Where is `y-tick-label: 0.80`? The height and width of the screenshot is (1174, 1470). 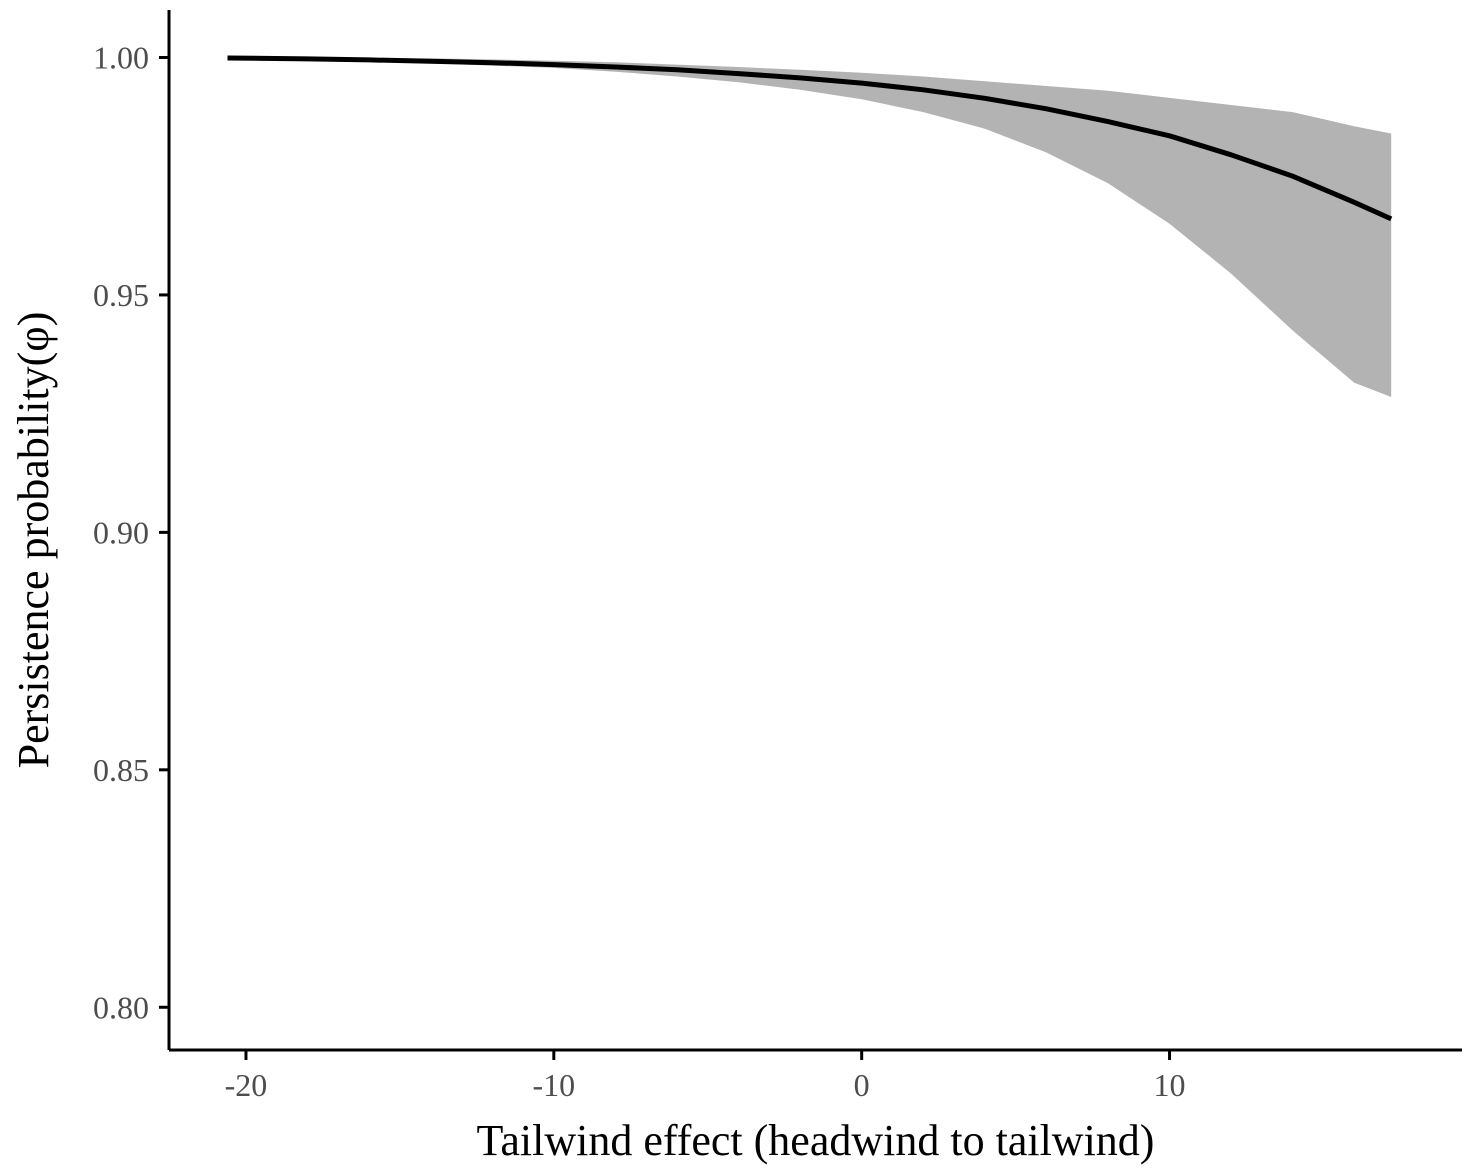 y-tick-label: 0.80 is located at coordinates (121, 1007).